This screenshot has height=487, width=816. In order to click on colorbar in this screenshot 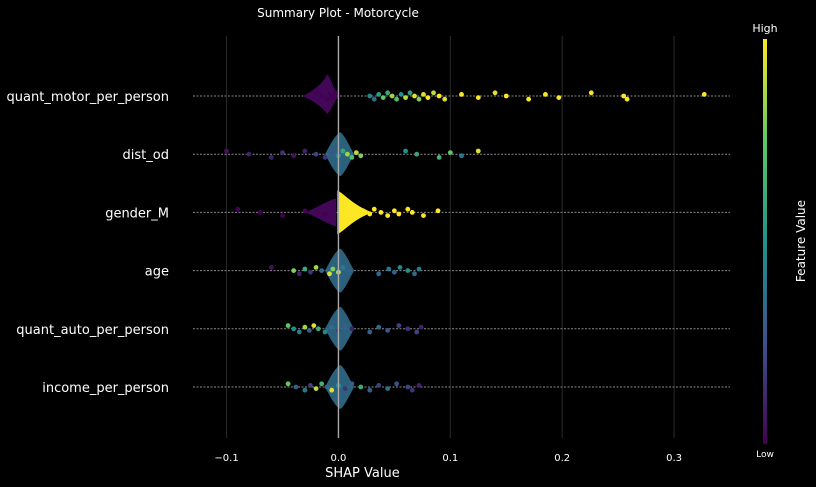, I will do `click(765, 241)`.